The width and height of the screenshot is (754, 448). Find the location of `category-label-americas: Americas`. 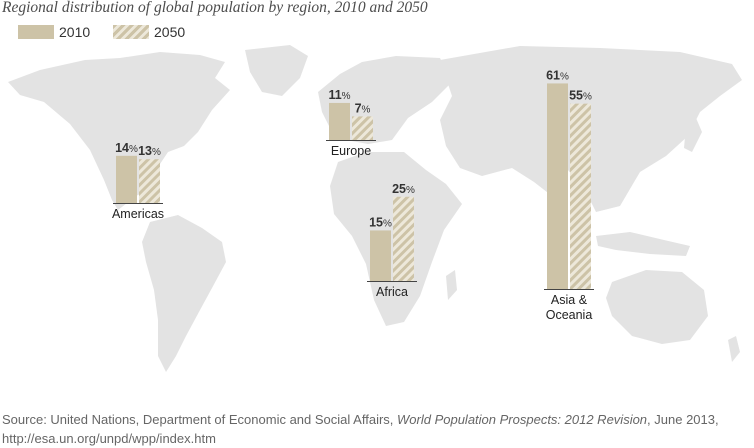

category-label-americas: Americas is located at coordinates (138, 214).